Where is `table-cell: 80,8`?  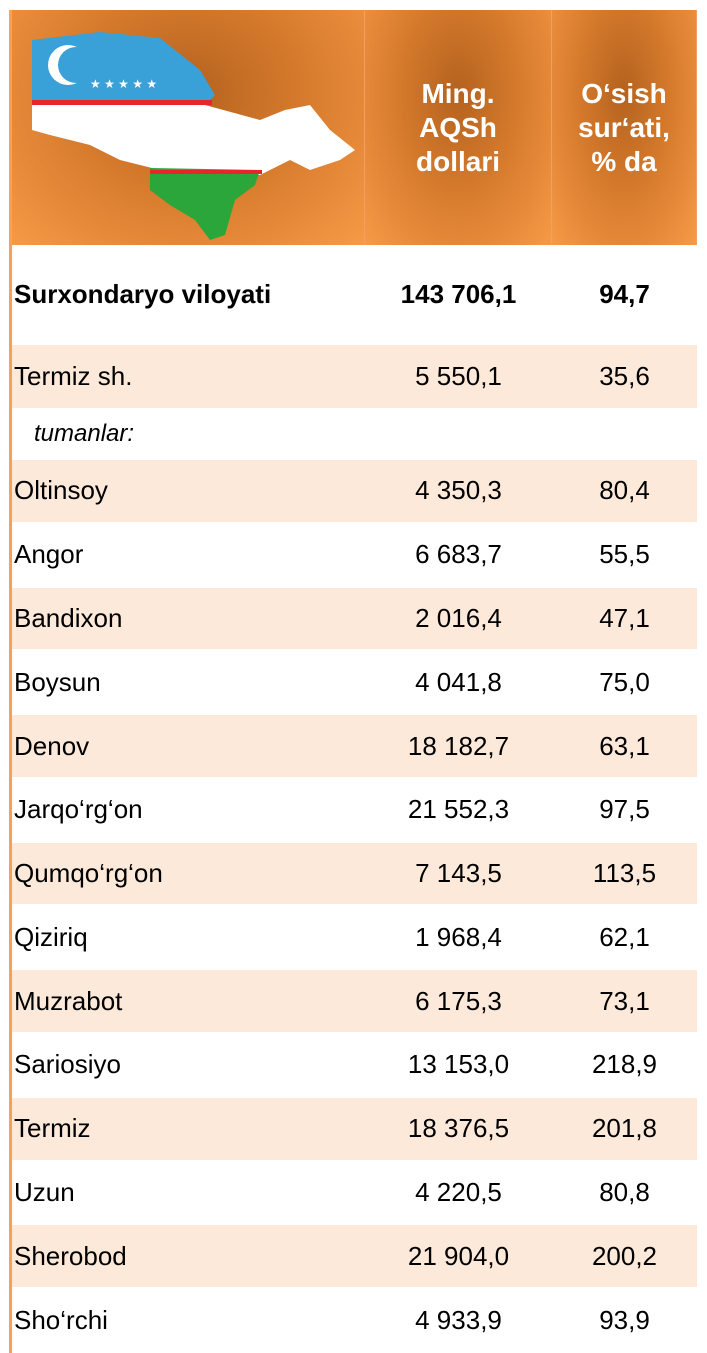
table-cell: 80,8 is located at coordinates (624, 1192).